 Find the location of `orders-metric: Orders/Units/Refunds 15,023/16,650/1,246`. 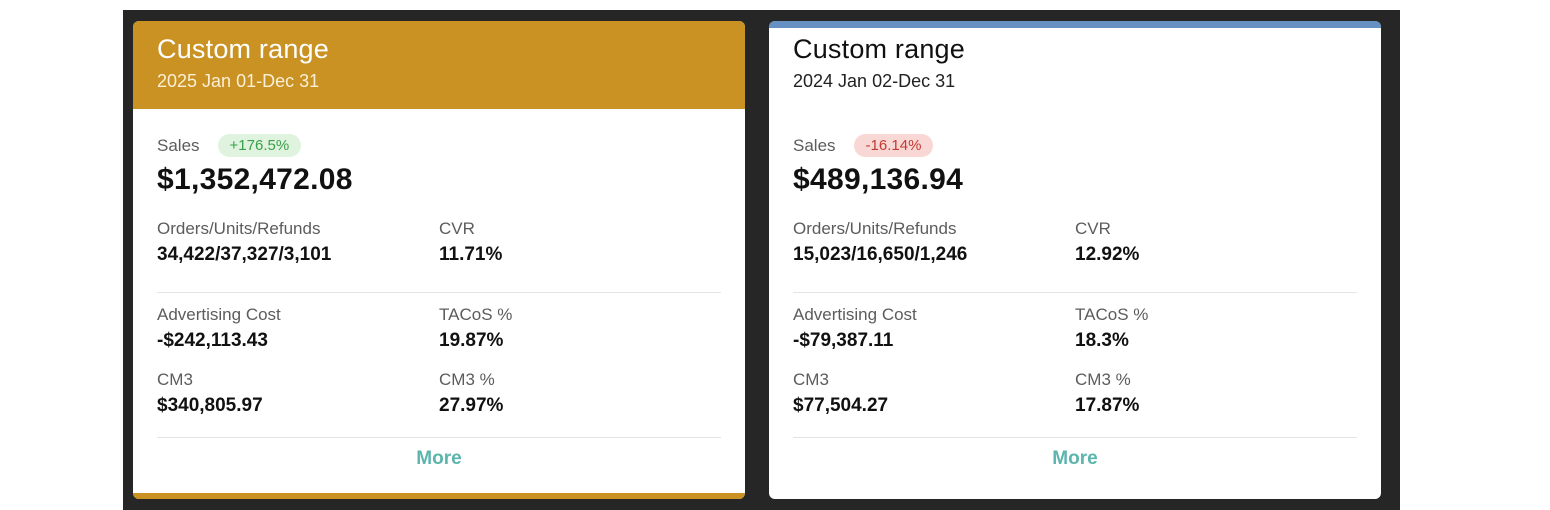

orders-metric: Orders/Units/Refunds 15,023/16,650/1,246 is located at coordinates (880, 242).